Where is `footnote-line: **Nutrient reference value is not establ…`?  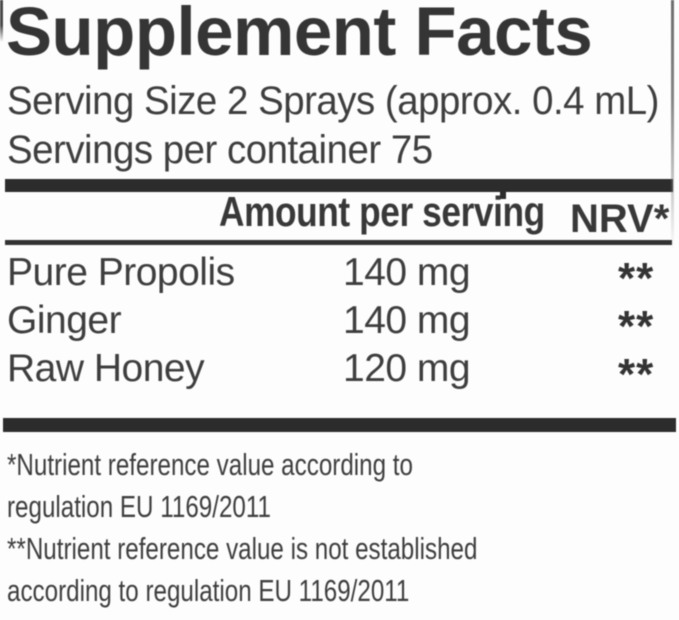
footnote-line: **Nutrient reference value is not establ… is located at coordinates (242, 548).